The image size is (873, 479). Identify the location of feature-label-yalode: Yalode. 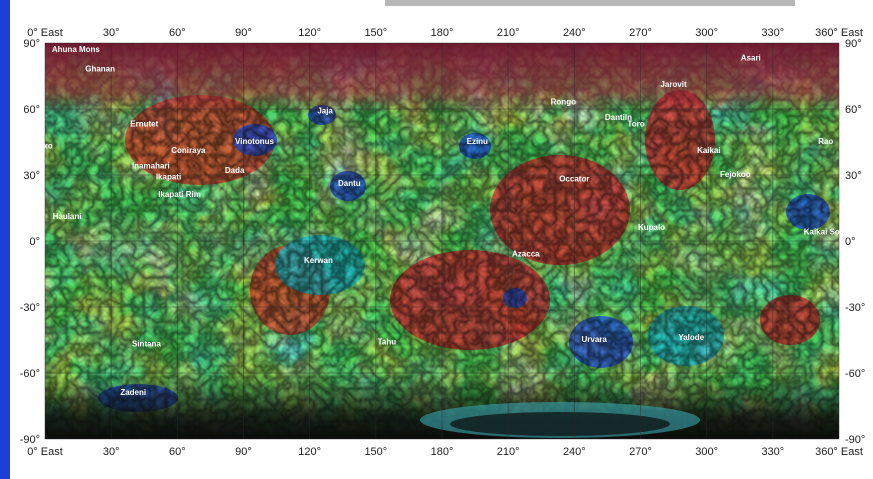
(691, 337).